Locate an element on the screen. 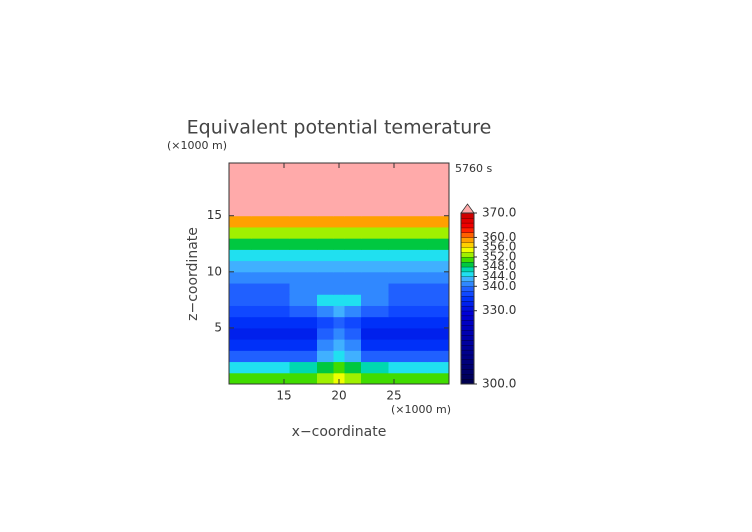  colorbar-tick-label: 330.0 is located at coordinates (499, 310).